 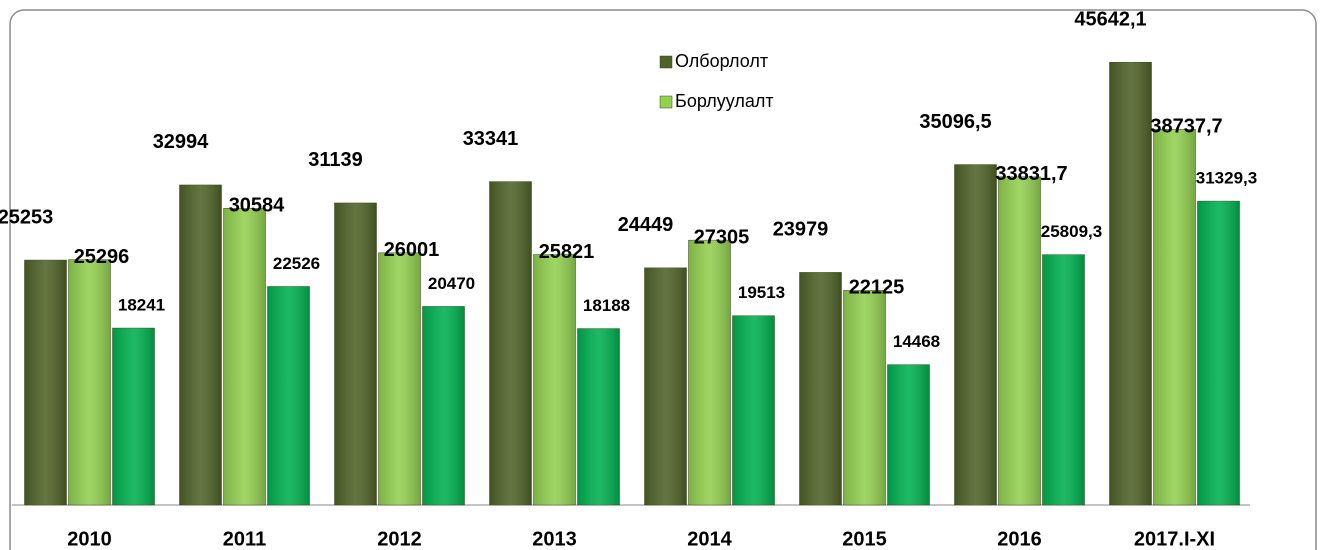 What do you see at coordinates (412, 250) in the screenshot?
I see `data-label: 26001` at bounding box center [412, 250].